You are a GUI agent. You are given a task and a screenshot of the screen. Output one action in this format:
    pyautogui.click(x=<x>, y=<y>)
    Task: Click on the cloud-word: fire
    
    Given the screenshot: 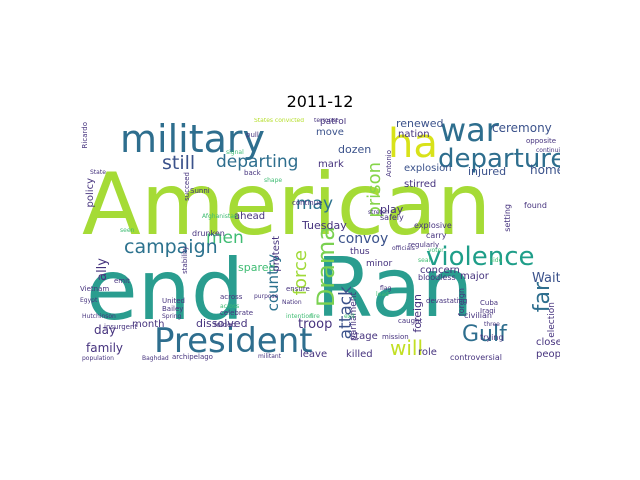 What is the action you would take?
    pyautogui.click(x=315, y=316)
    